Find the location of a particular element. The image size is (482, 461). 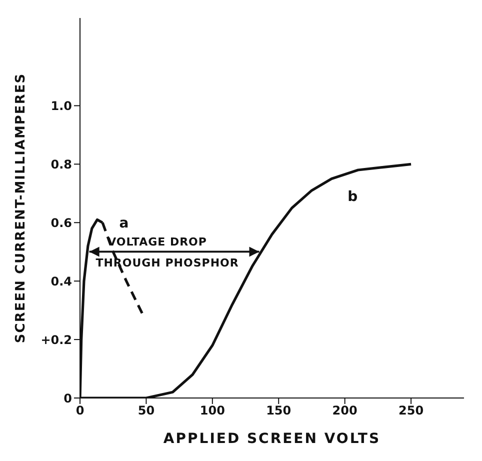

x-tick-label: 50 is located at coordinates (146, 411).